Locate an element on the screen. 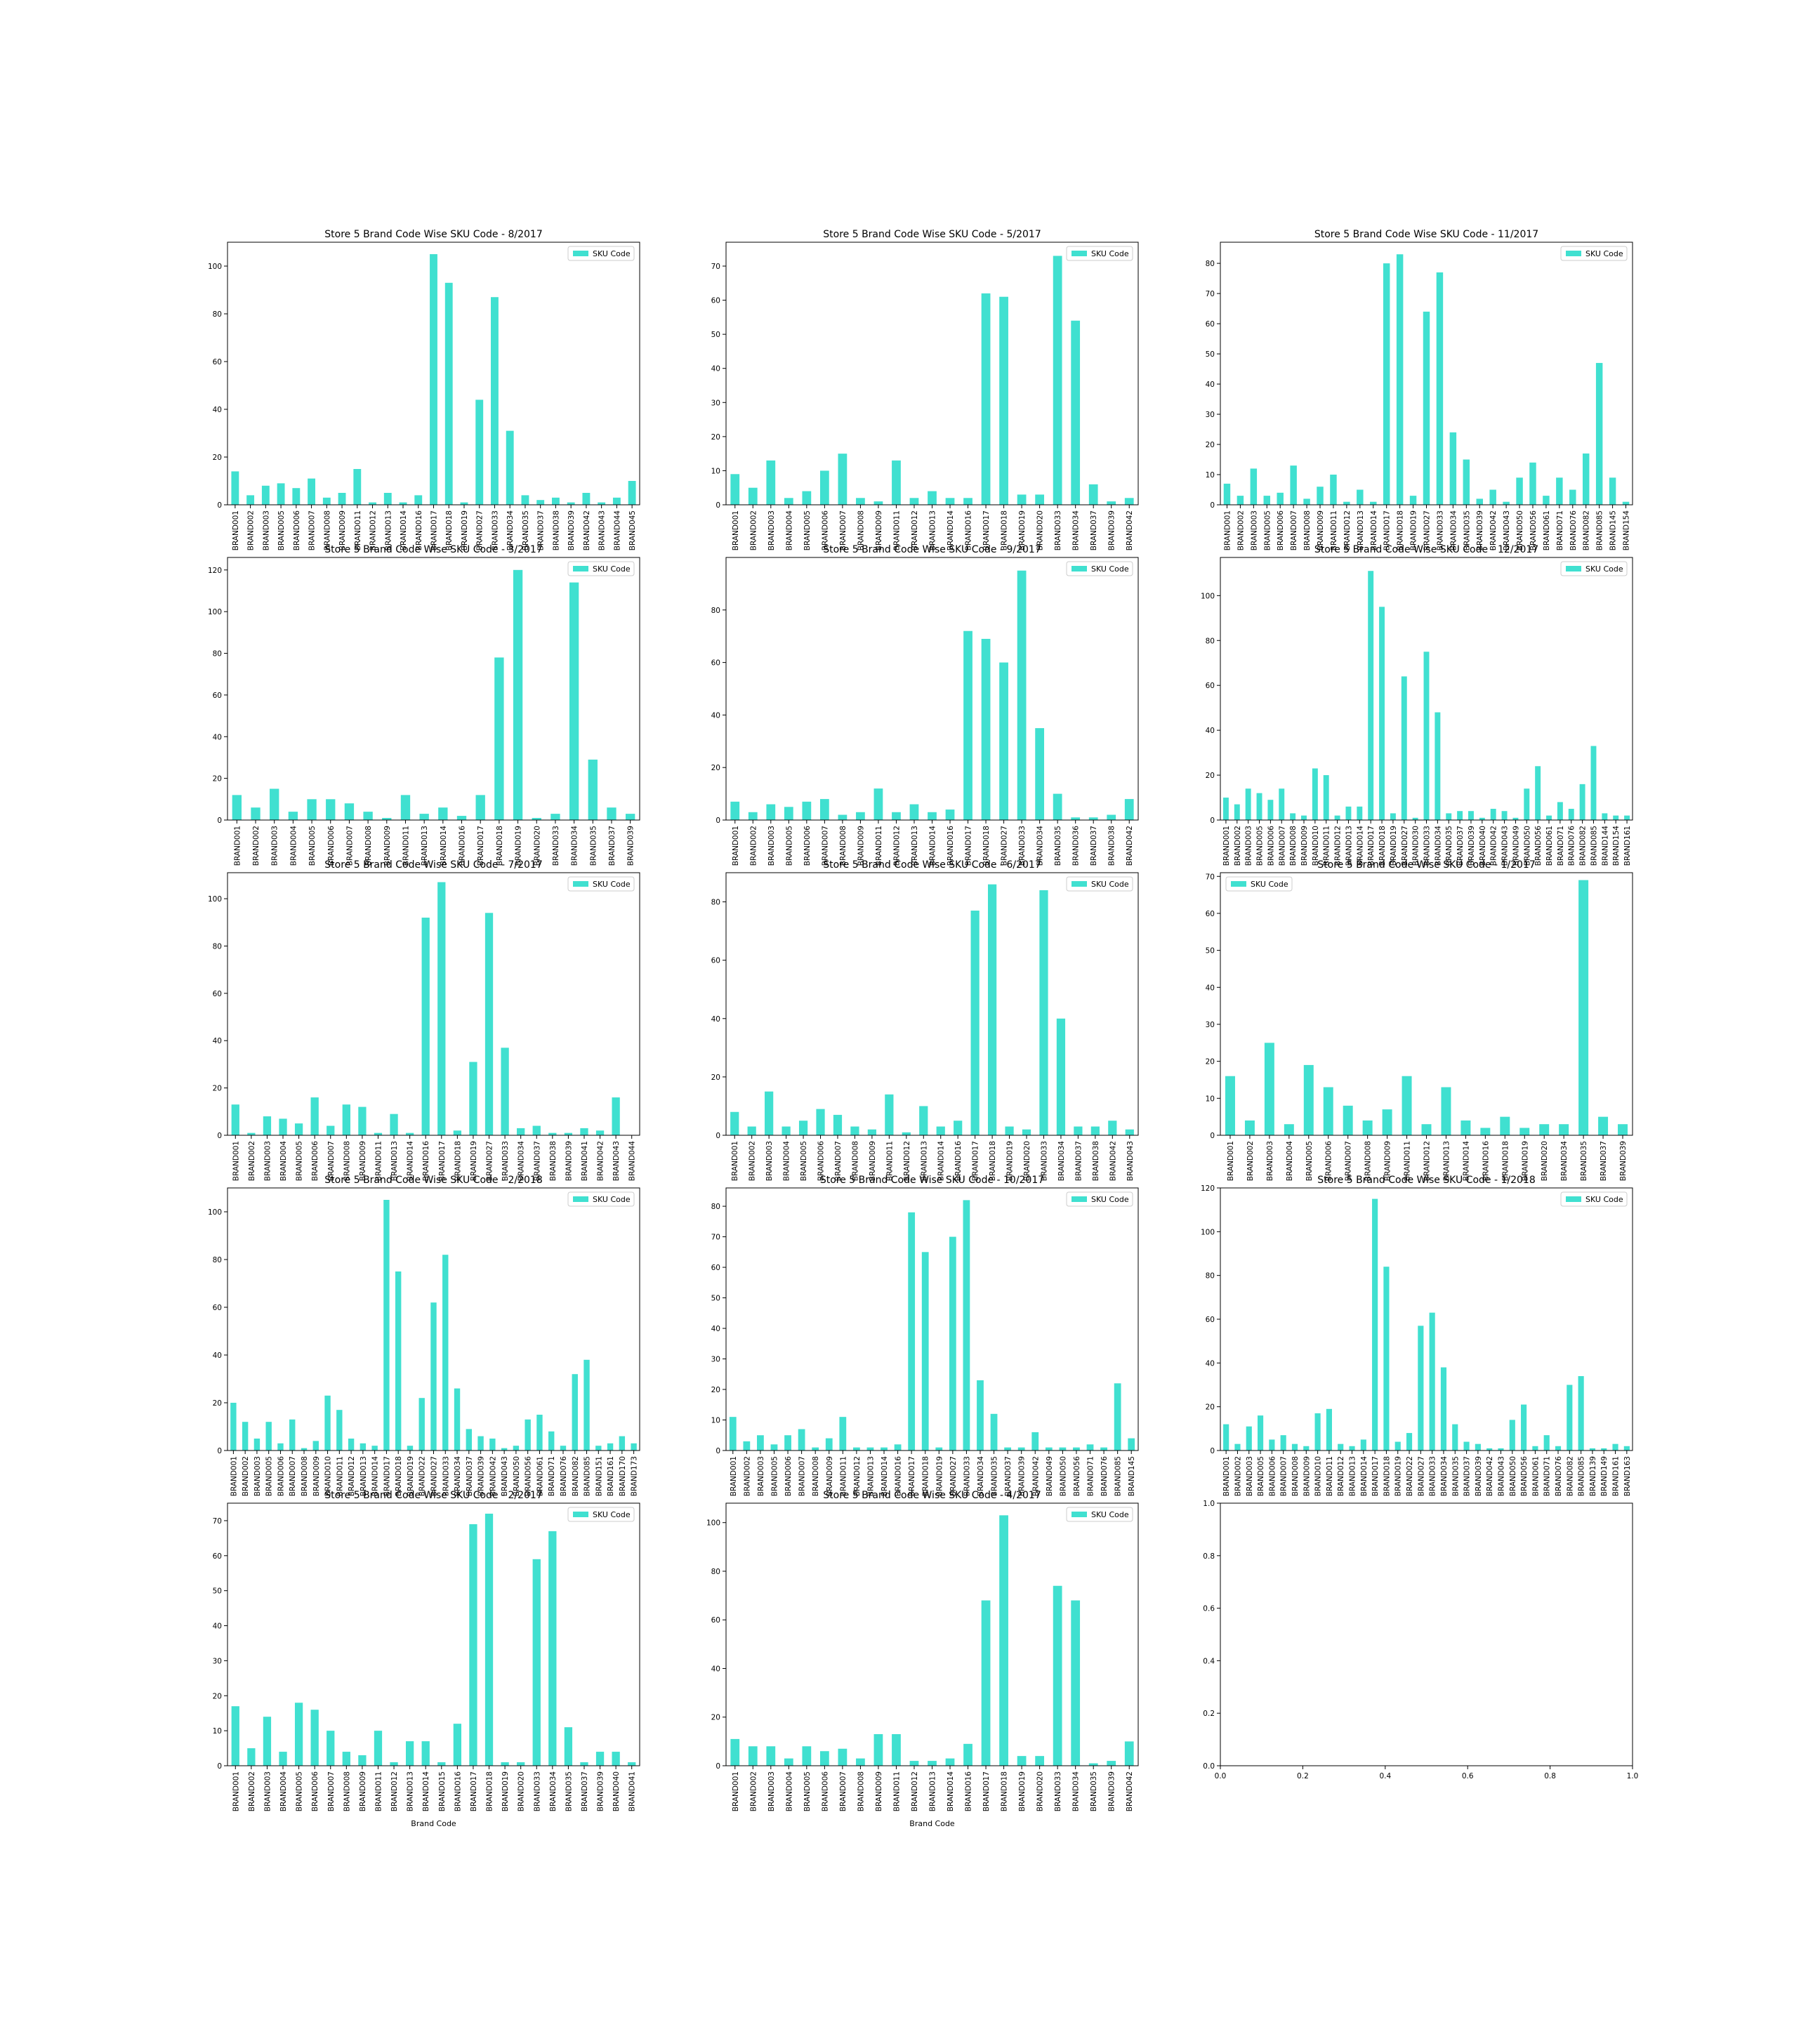 The image size is (1820, 2022). bar-brand002 is located at coordinates (251, 1133).